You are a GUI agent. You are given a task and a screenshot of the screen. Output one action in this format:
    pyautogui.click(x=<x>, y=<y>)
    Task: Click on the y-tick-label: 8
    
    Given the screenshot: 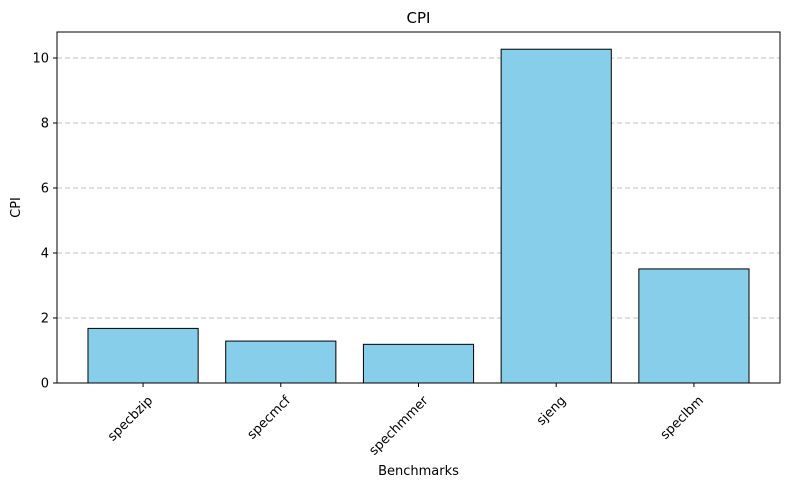 What is the action you would take?
    pyautogui.click(x=45, y=124)
    